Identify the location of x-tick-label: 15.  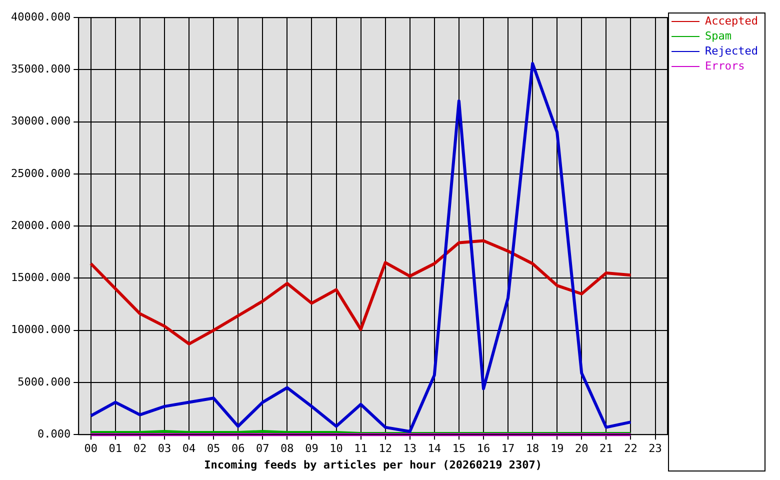
(459, 449).